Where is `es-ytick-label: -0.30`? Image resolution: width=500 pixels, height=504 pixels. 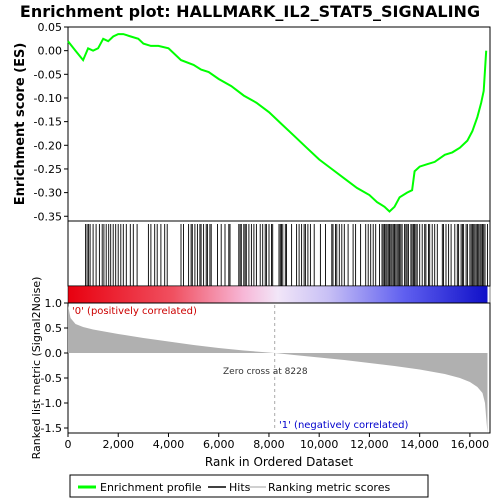
es-ytick-label: -0.30 is located at coordinates (48, 193).